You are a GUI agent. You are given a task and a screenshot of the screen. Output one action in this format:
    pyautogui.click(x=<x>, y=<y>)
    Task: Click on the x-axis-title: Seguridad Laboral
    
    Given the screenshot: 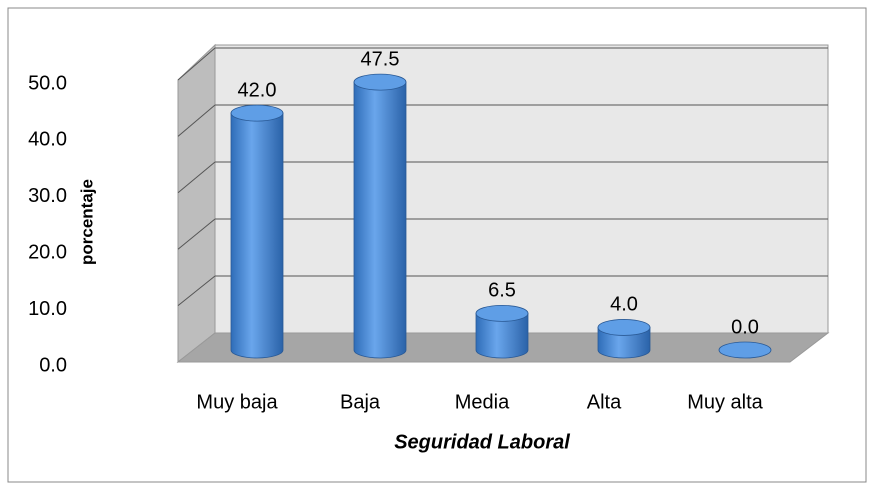 What is the action you would take?
    pyautogui.click(x=482, y=442)
    